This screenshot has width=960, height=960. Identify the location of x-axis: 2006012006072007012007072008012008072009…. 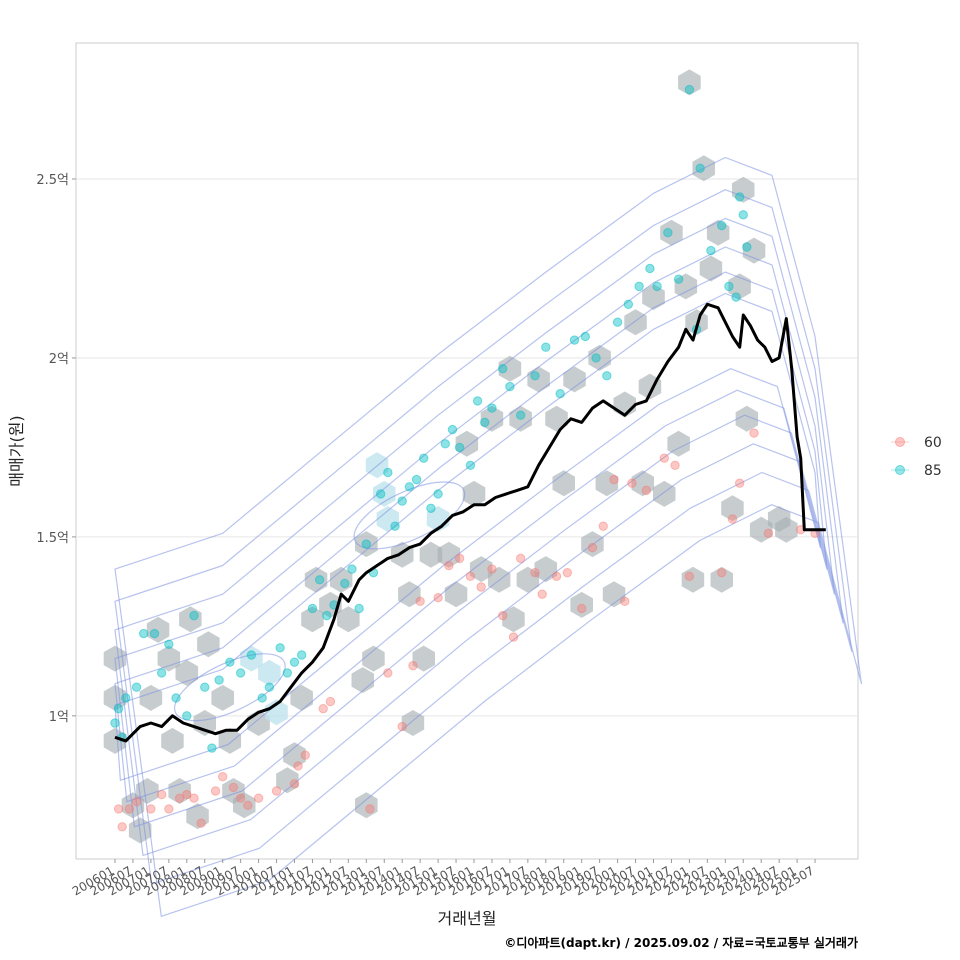
(443, 879).